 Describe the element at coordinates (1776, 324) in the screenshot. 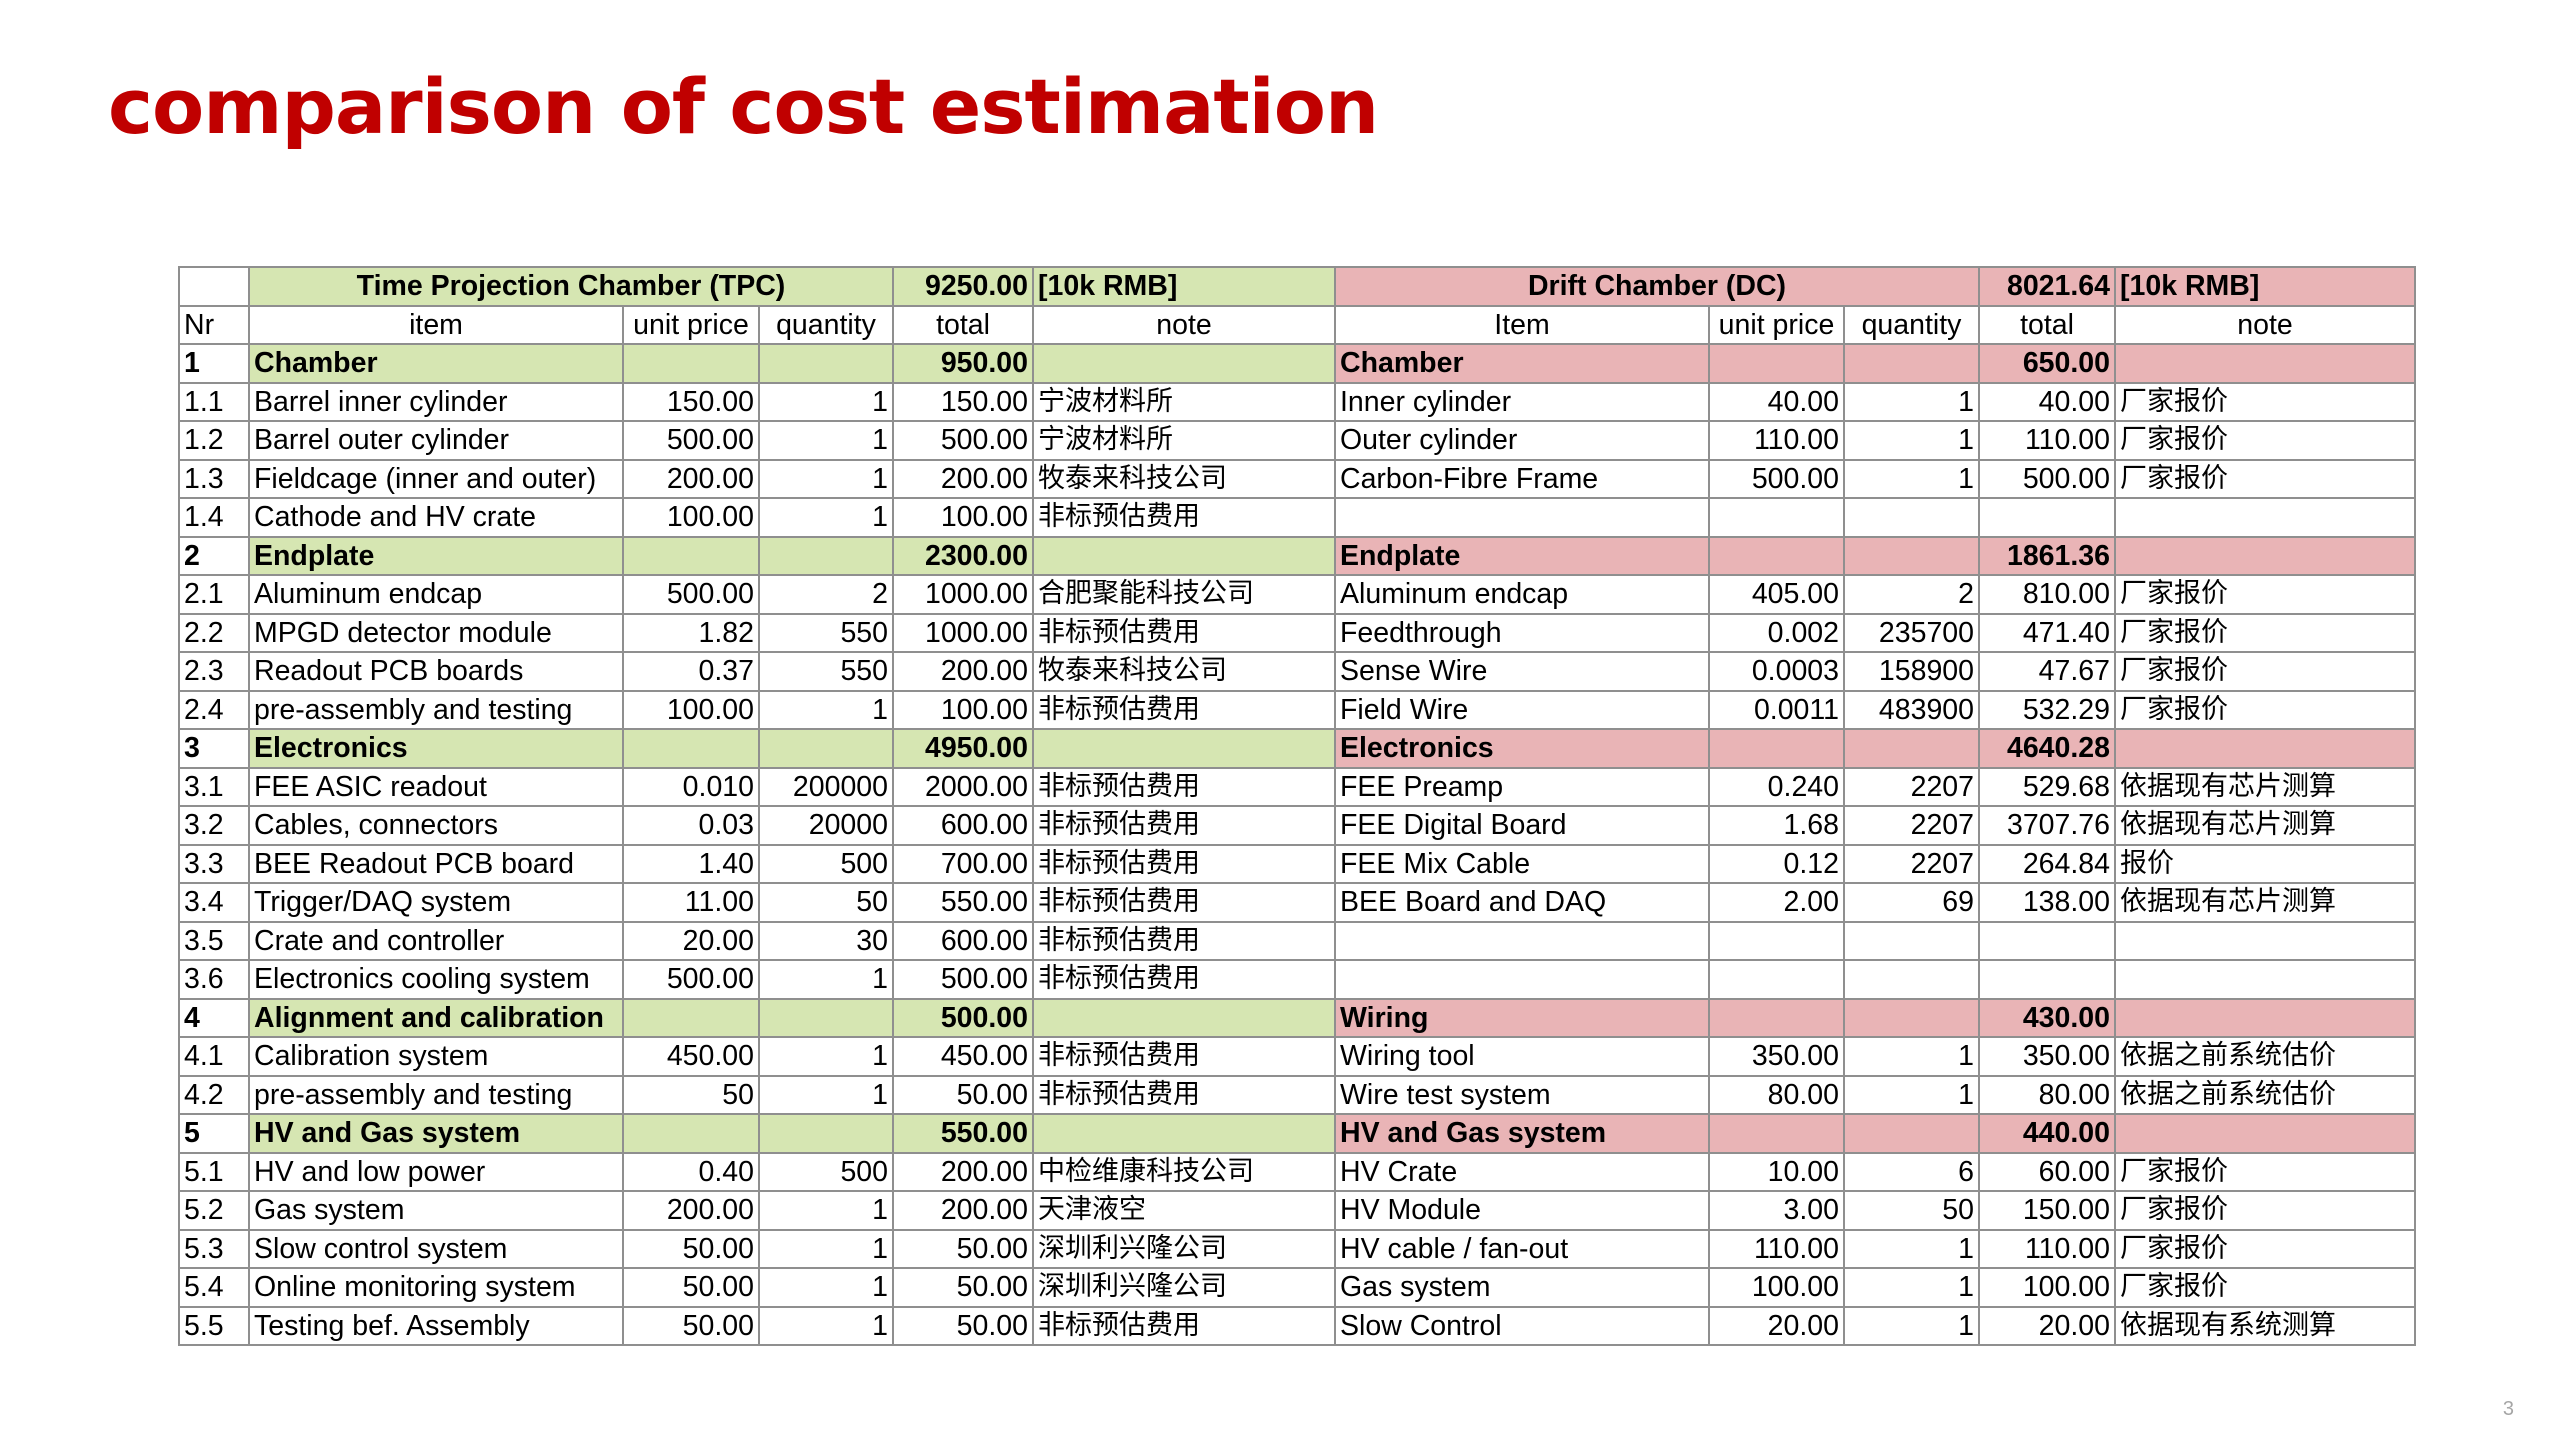

I see `column-header-dc-unit-price: unit price` at that location.